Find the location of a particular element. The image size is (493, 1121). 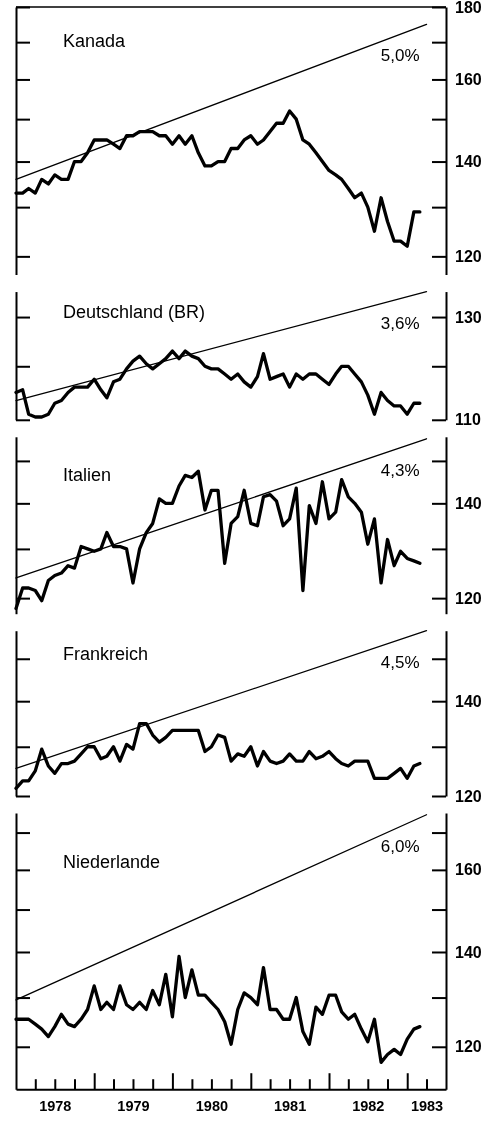

x-tick-label: 1978 is located at coordinates (55, 1106).